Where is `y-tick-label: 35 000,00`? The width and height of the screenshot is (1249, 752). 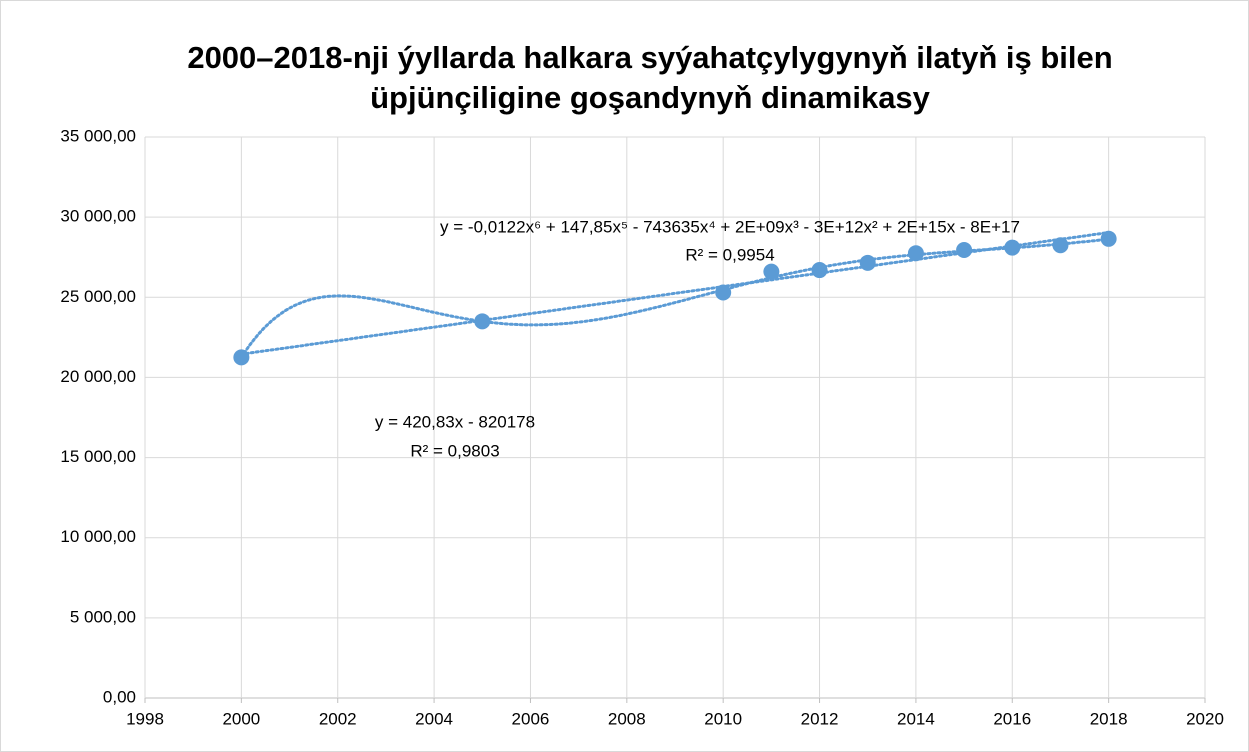
y-tick-label: 35 000,00 is located at coordinates (98, 135).